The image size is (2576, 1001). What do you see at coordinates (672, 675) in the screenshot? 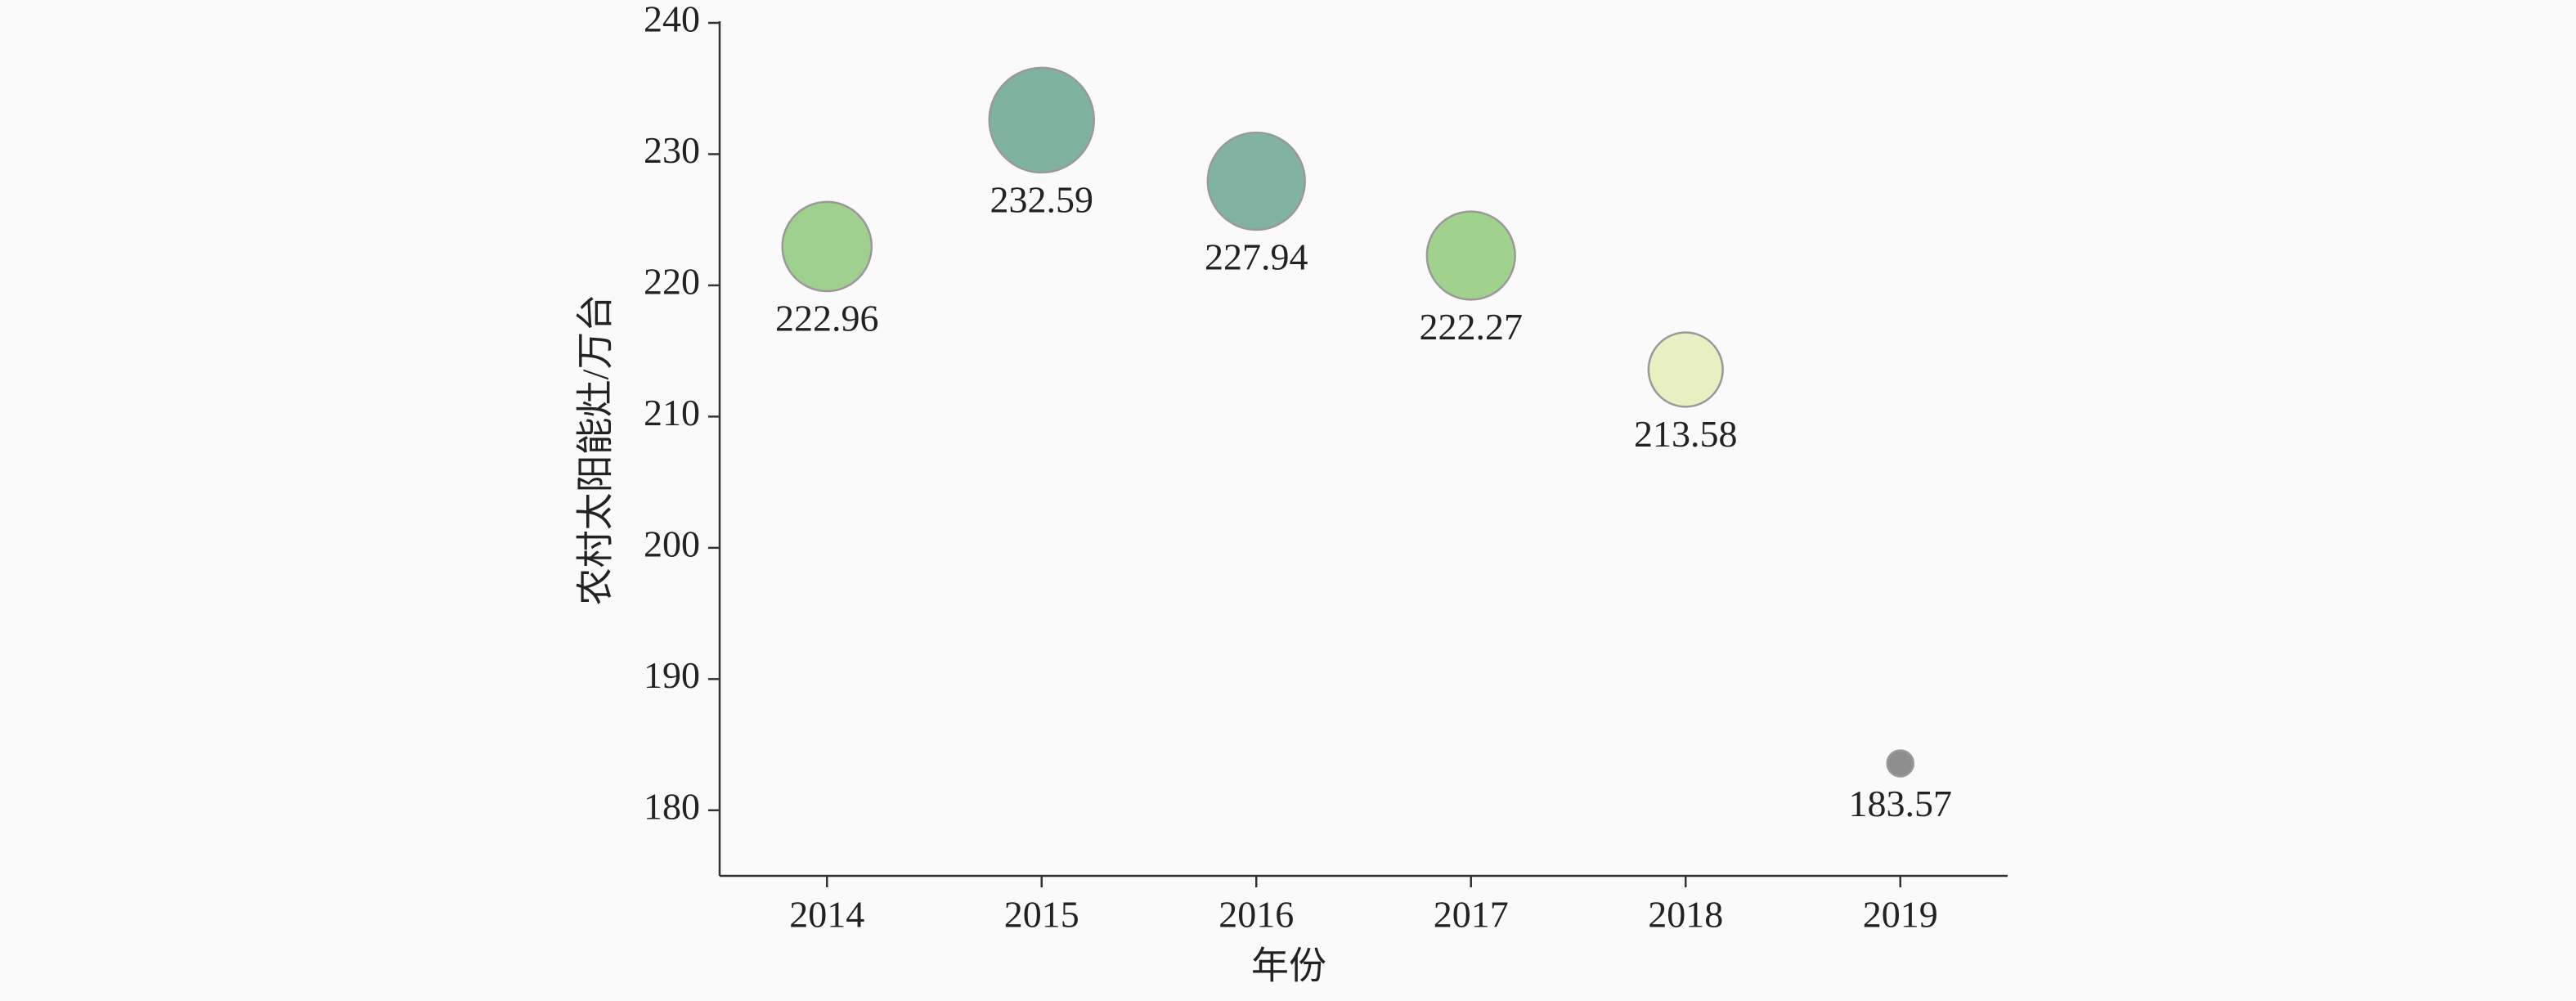
I see `y-tick-label: 190` at bounding box center [672, 675].